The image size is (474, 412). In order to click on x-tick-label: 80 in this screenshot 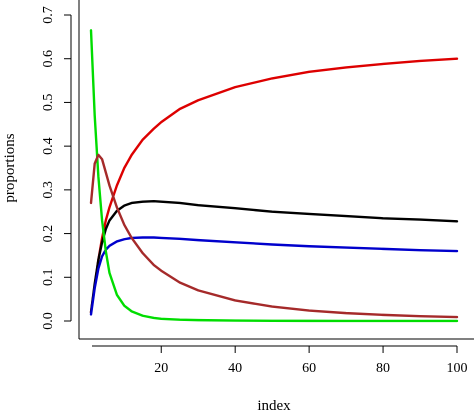, I will do `click(383, 368)`.